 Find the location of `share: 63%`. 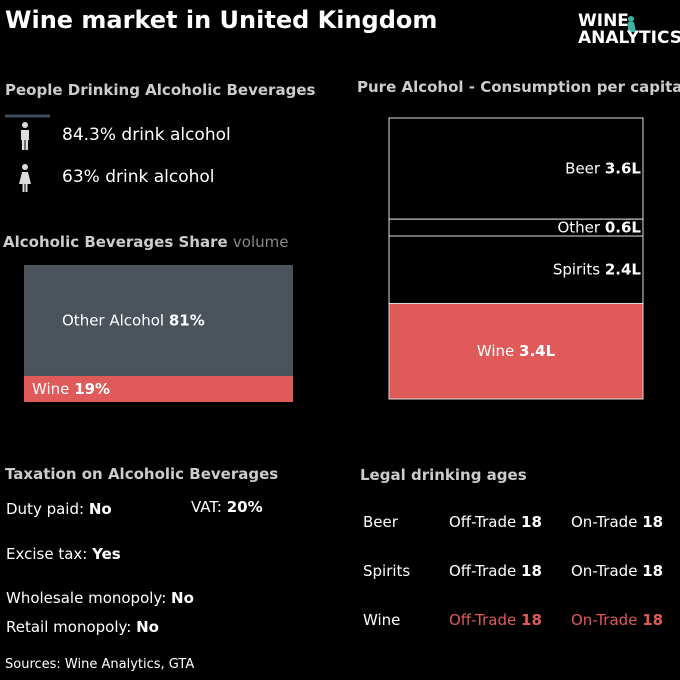

share: 63% is located at coordinates (81, 177).